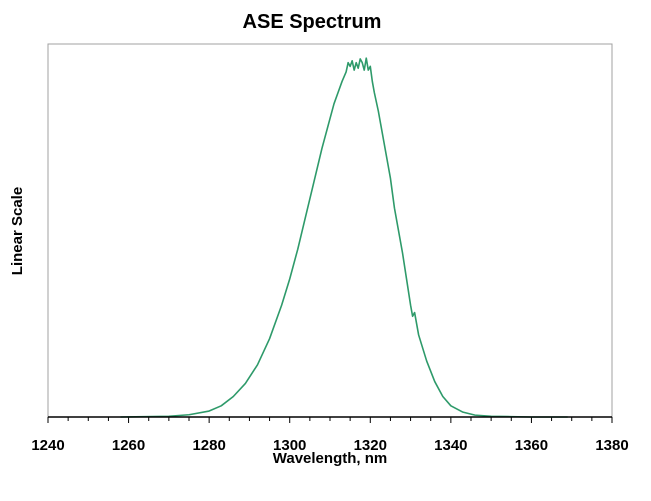 The height and width of the screenshot is (501, 651). I want to click on x-tick-label: 1320, so click(370, 445).